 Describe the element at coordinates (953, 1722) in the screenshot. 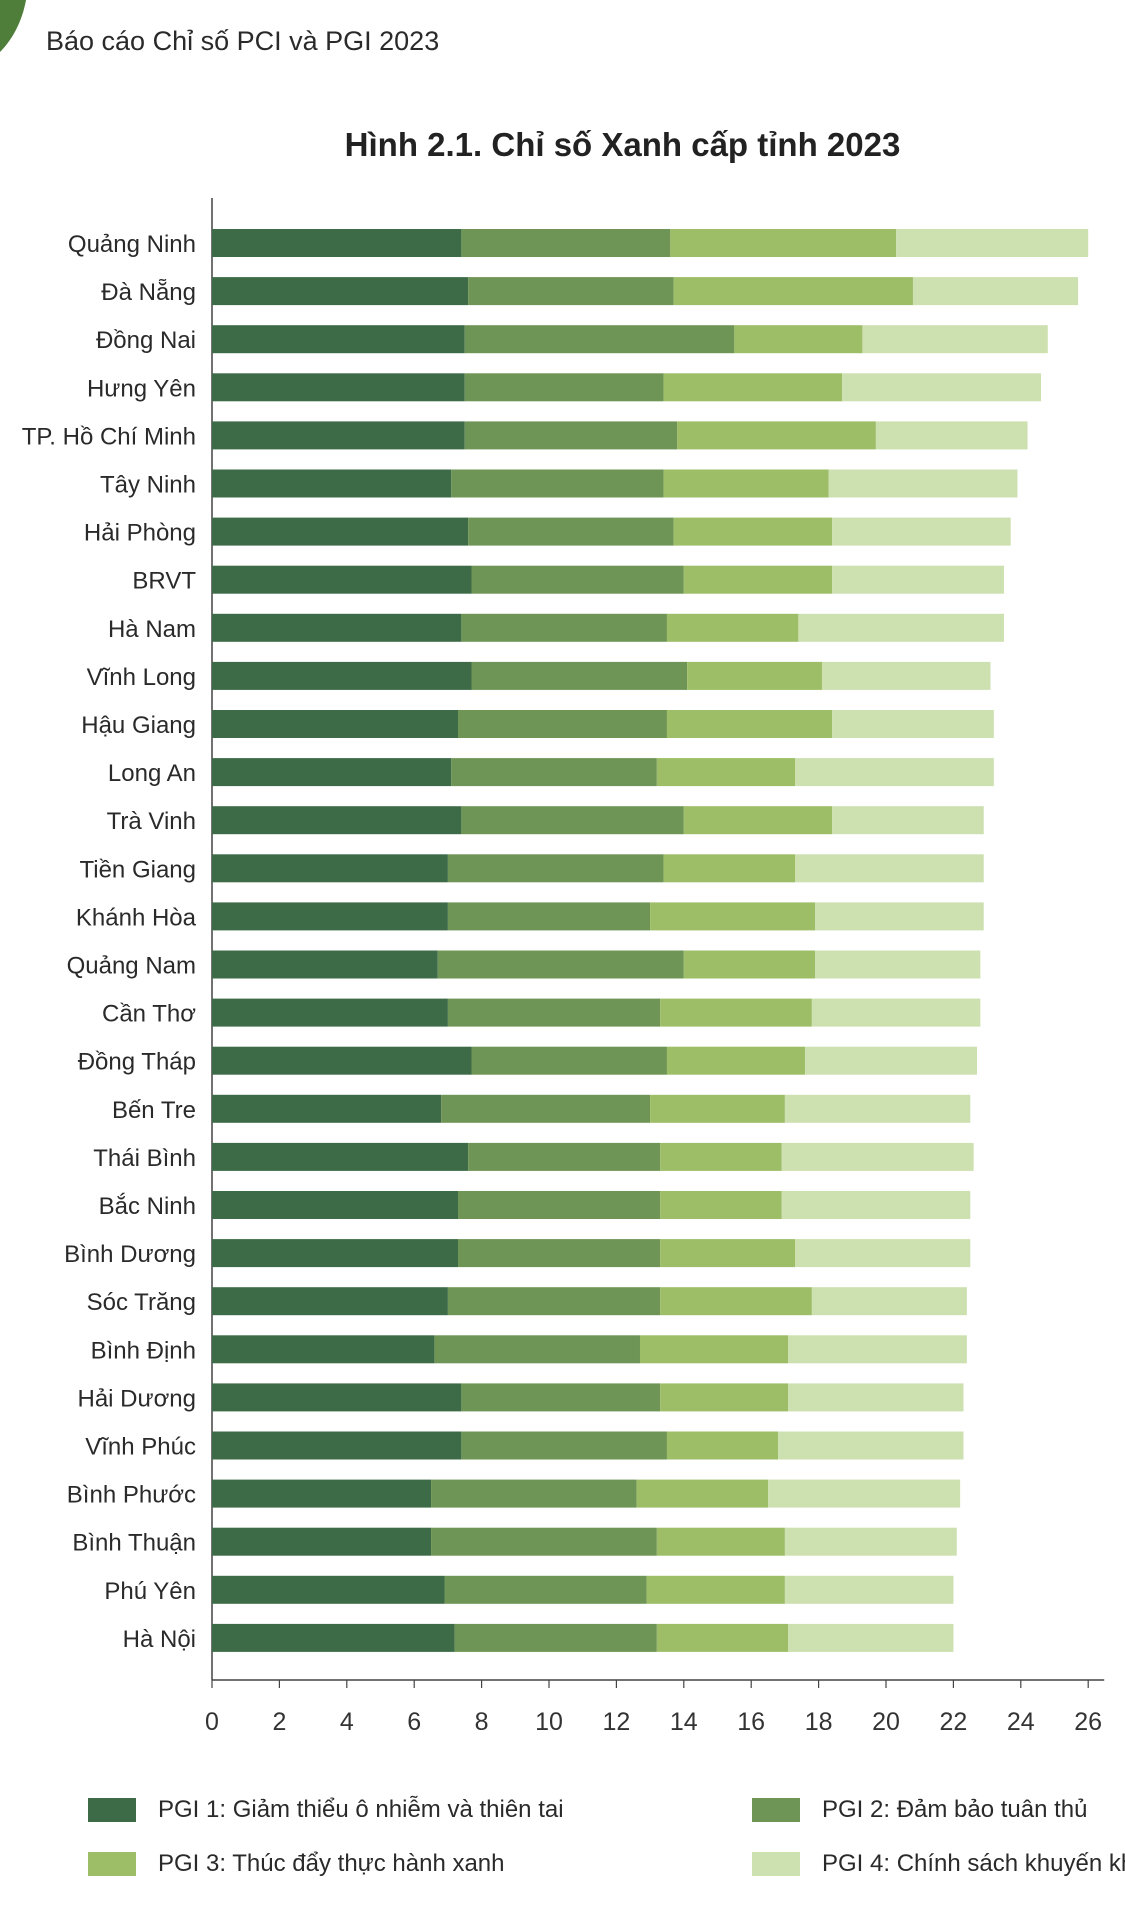

I see `x-tick-label: 22` at that location.